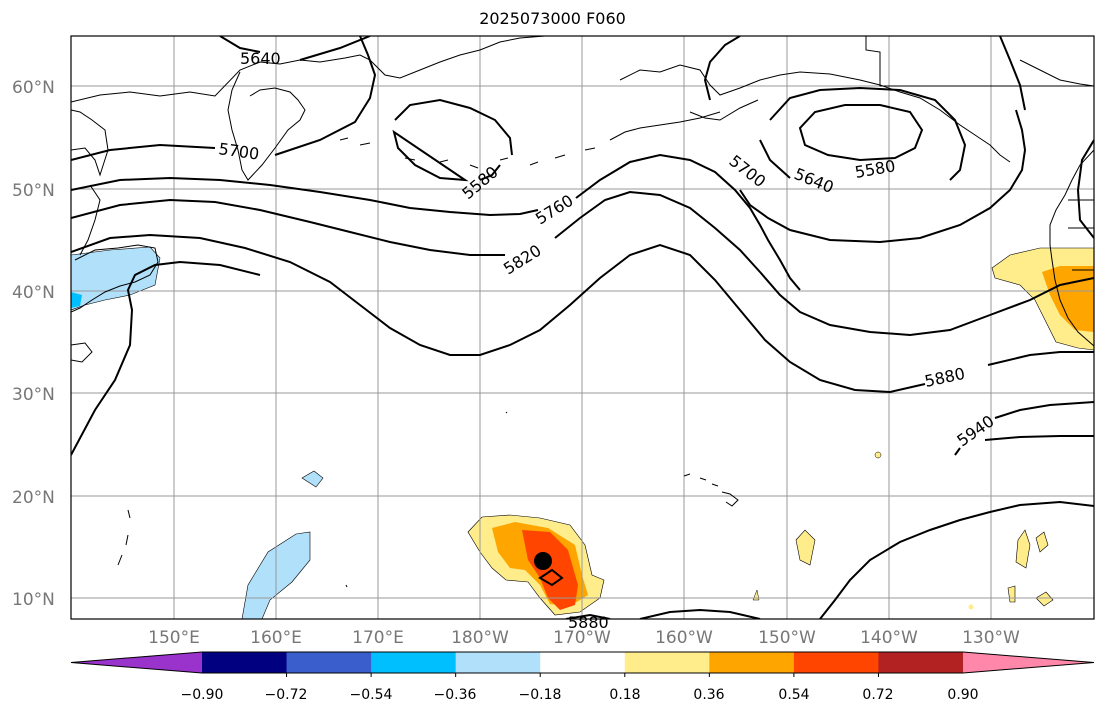 This screenshot has width=1105, height=712. I want to click on lon-label: 160°W, so click(684, 638).